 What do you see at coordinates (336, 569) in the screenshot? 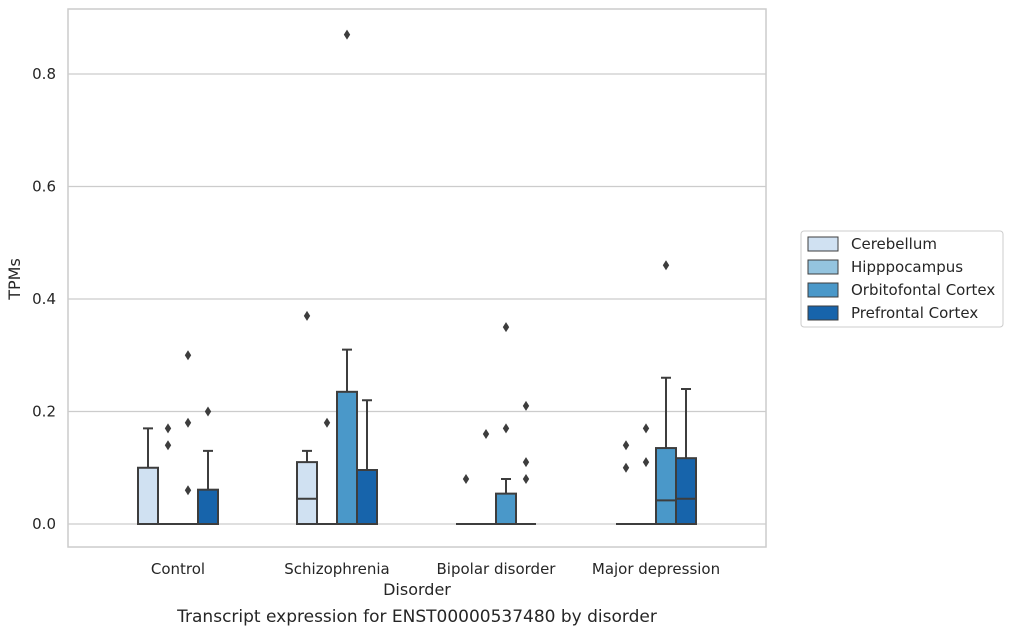
I see `x-tick-label: Schizophrenia` at bounding box center [336, 569].